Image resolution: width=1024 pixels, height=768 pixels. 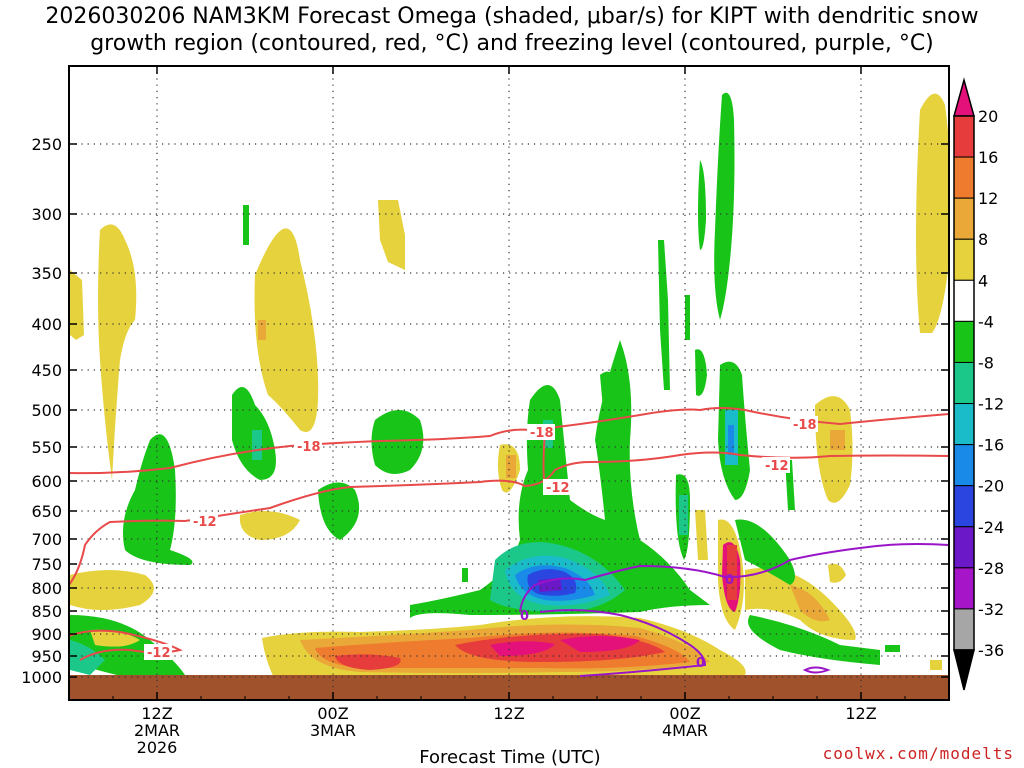 What do you see at coordinates (983, 280) in the screenshot?
I see `colorbar-label: 4` at bounding box center [983, 280].